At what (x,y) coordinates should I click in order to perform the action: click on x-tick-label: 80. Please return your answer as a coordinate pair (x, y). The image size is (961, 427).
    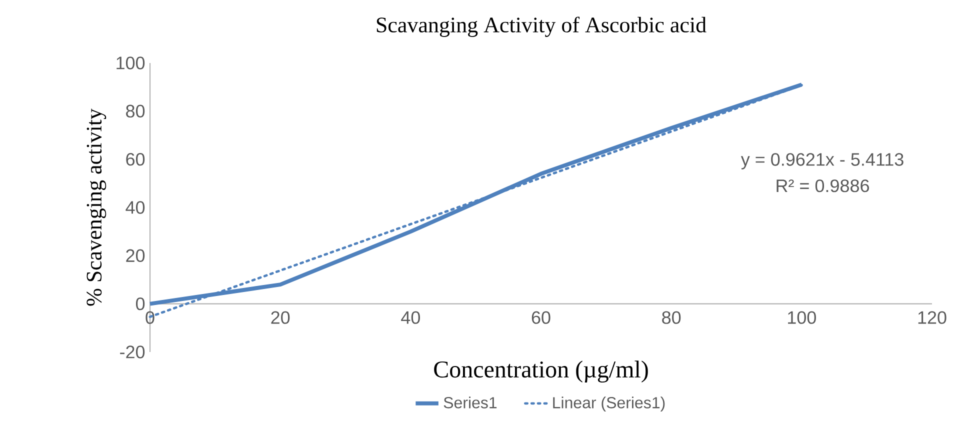
    Looking at the image, I should click on (671, 317).